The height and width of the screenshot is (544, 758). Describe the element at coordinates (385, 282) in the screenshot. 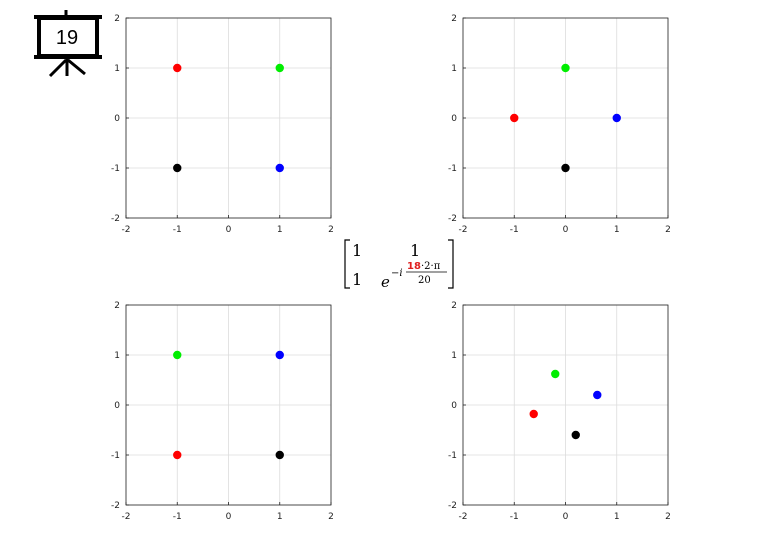

I see `matrix-exp-base: e` at that location.